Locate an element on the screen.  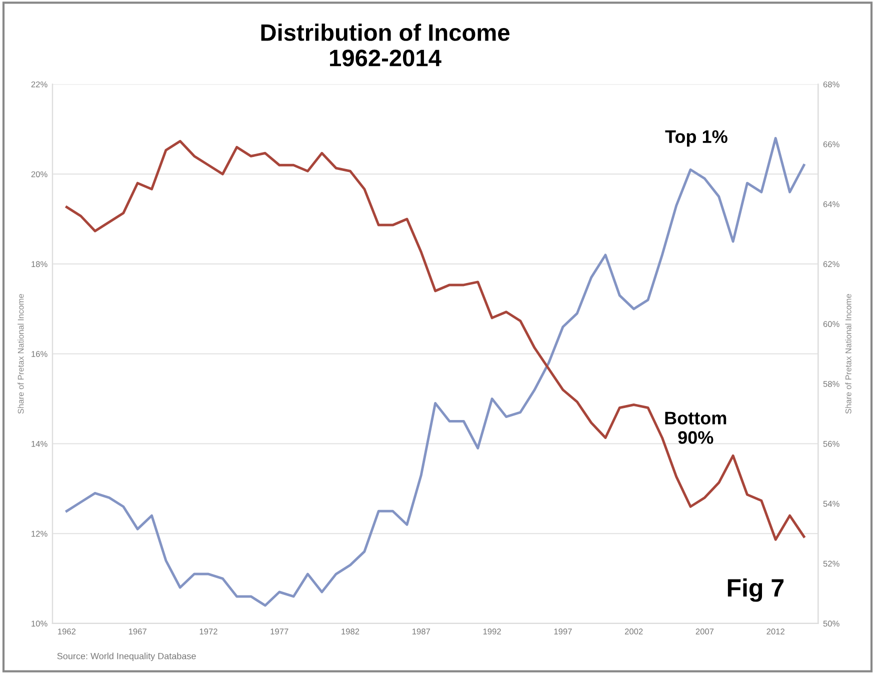
y-tick-label: 22% is located at coordinates (39, 84).